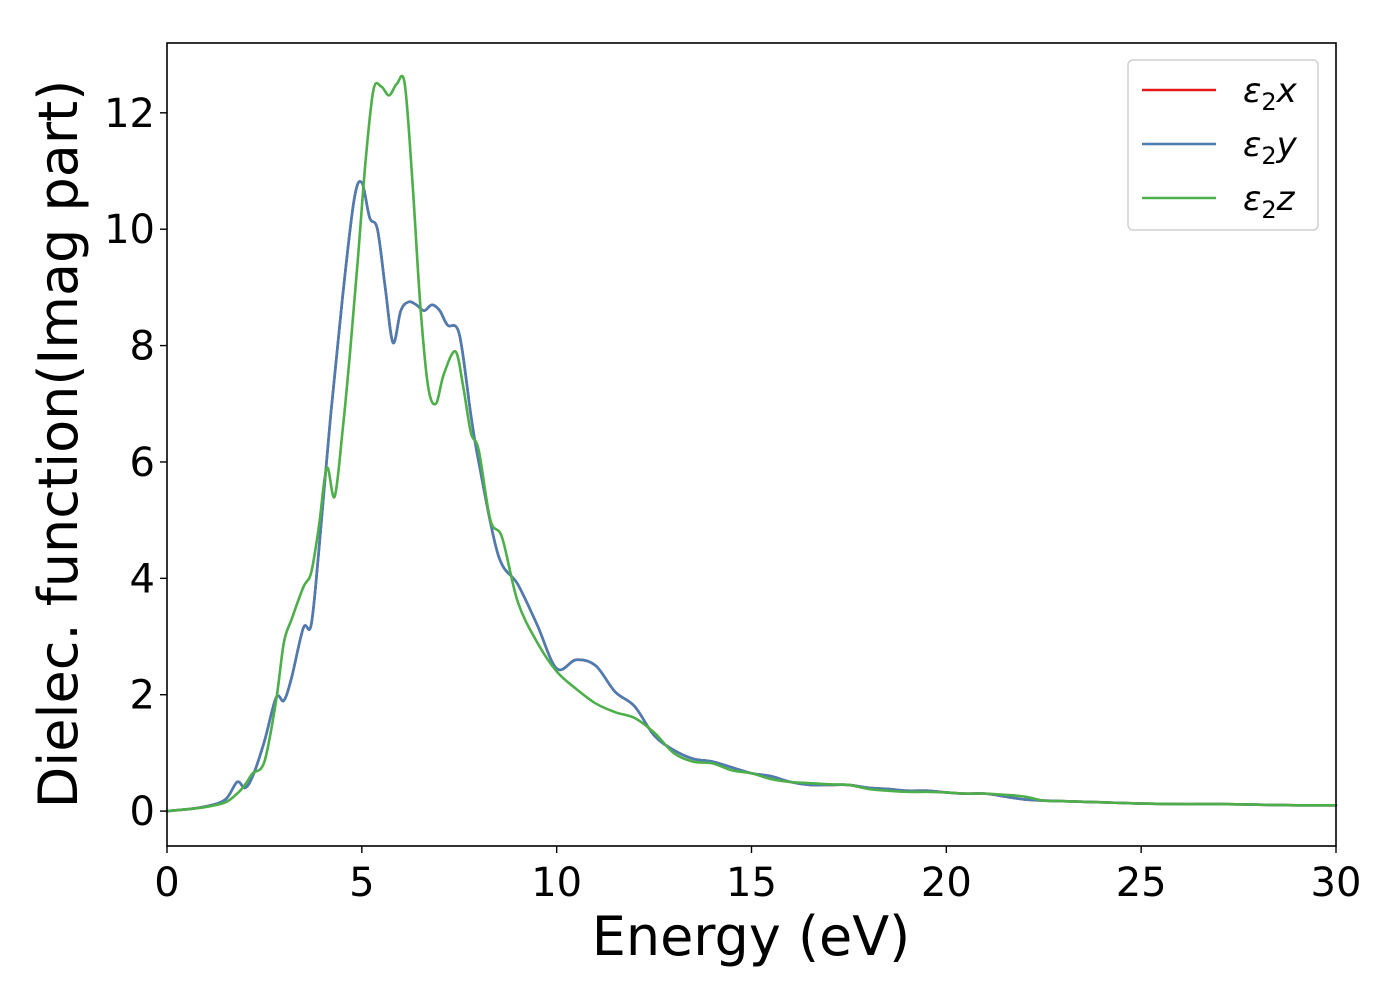  I want to click on legend-frame, so click(1223, 145).